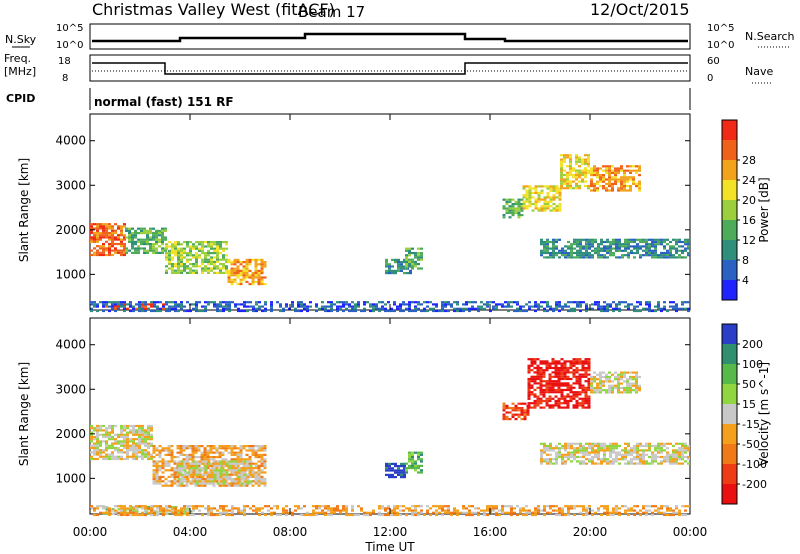 The width and height of the screenshot is (800, 554). I want to click on nsky-tick-bottom: 10^0, so click(69, 45).